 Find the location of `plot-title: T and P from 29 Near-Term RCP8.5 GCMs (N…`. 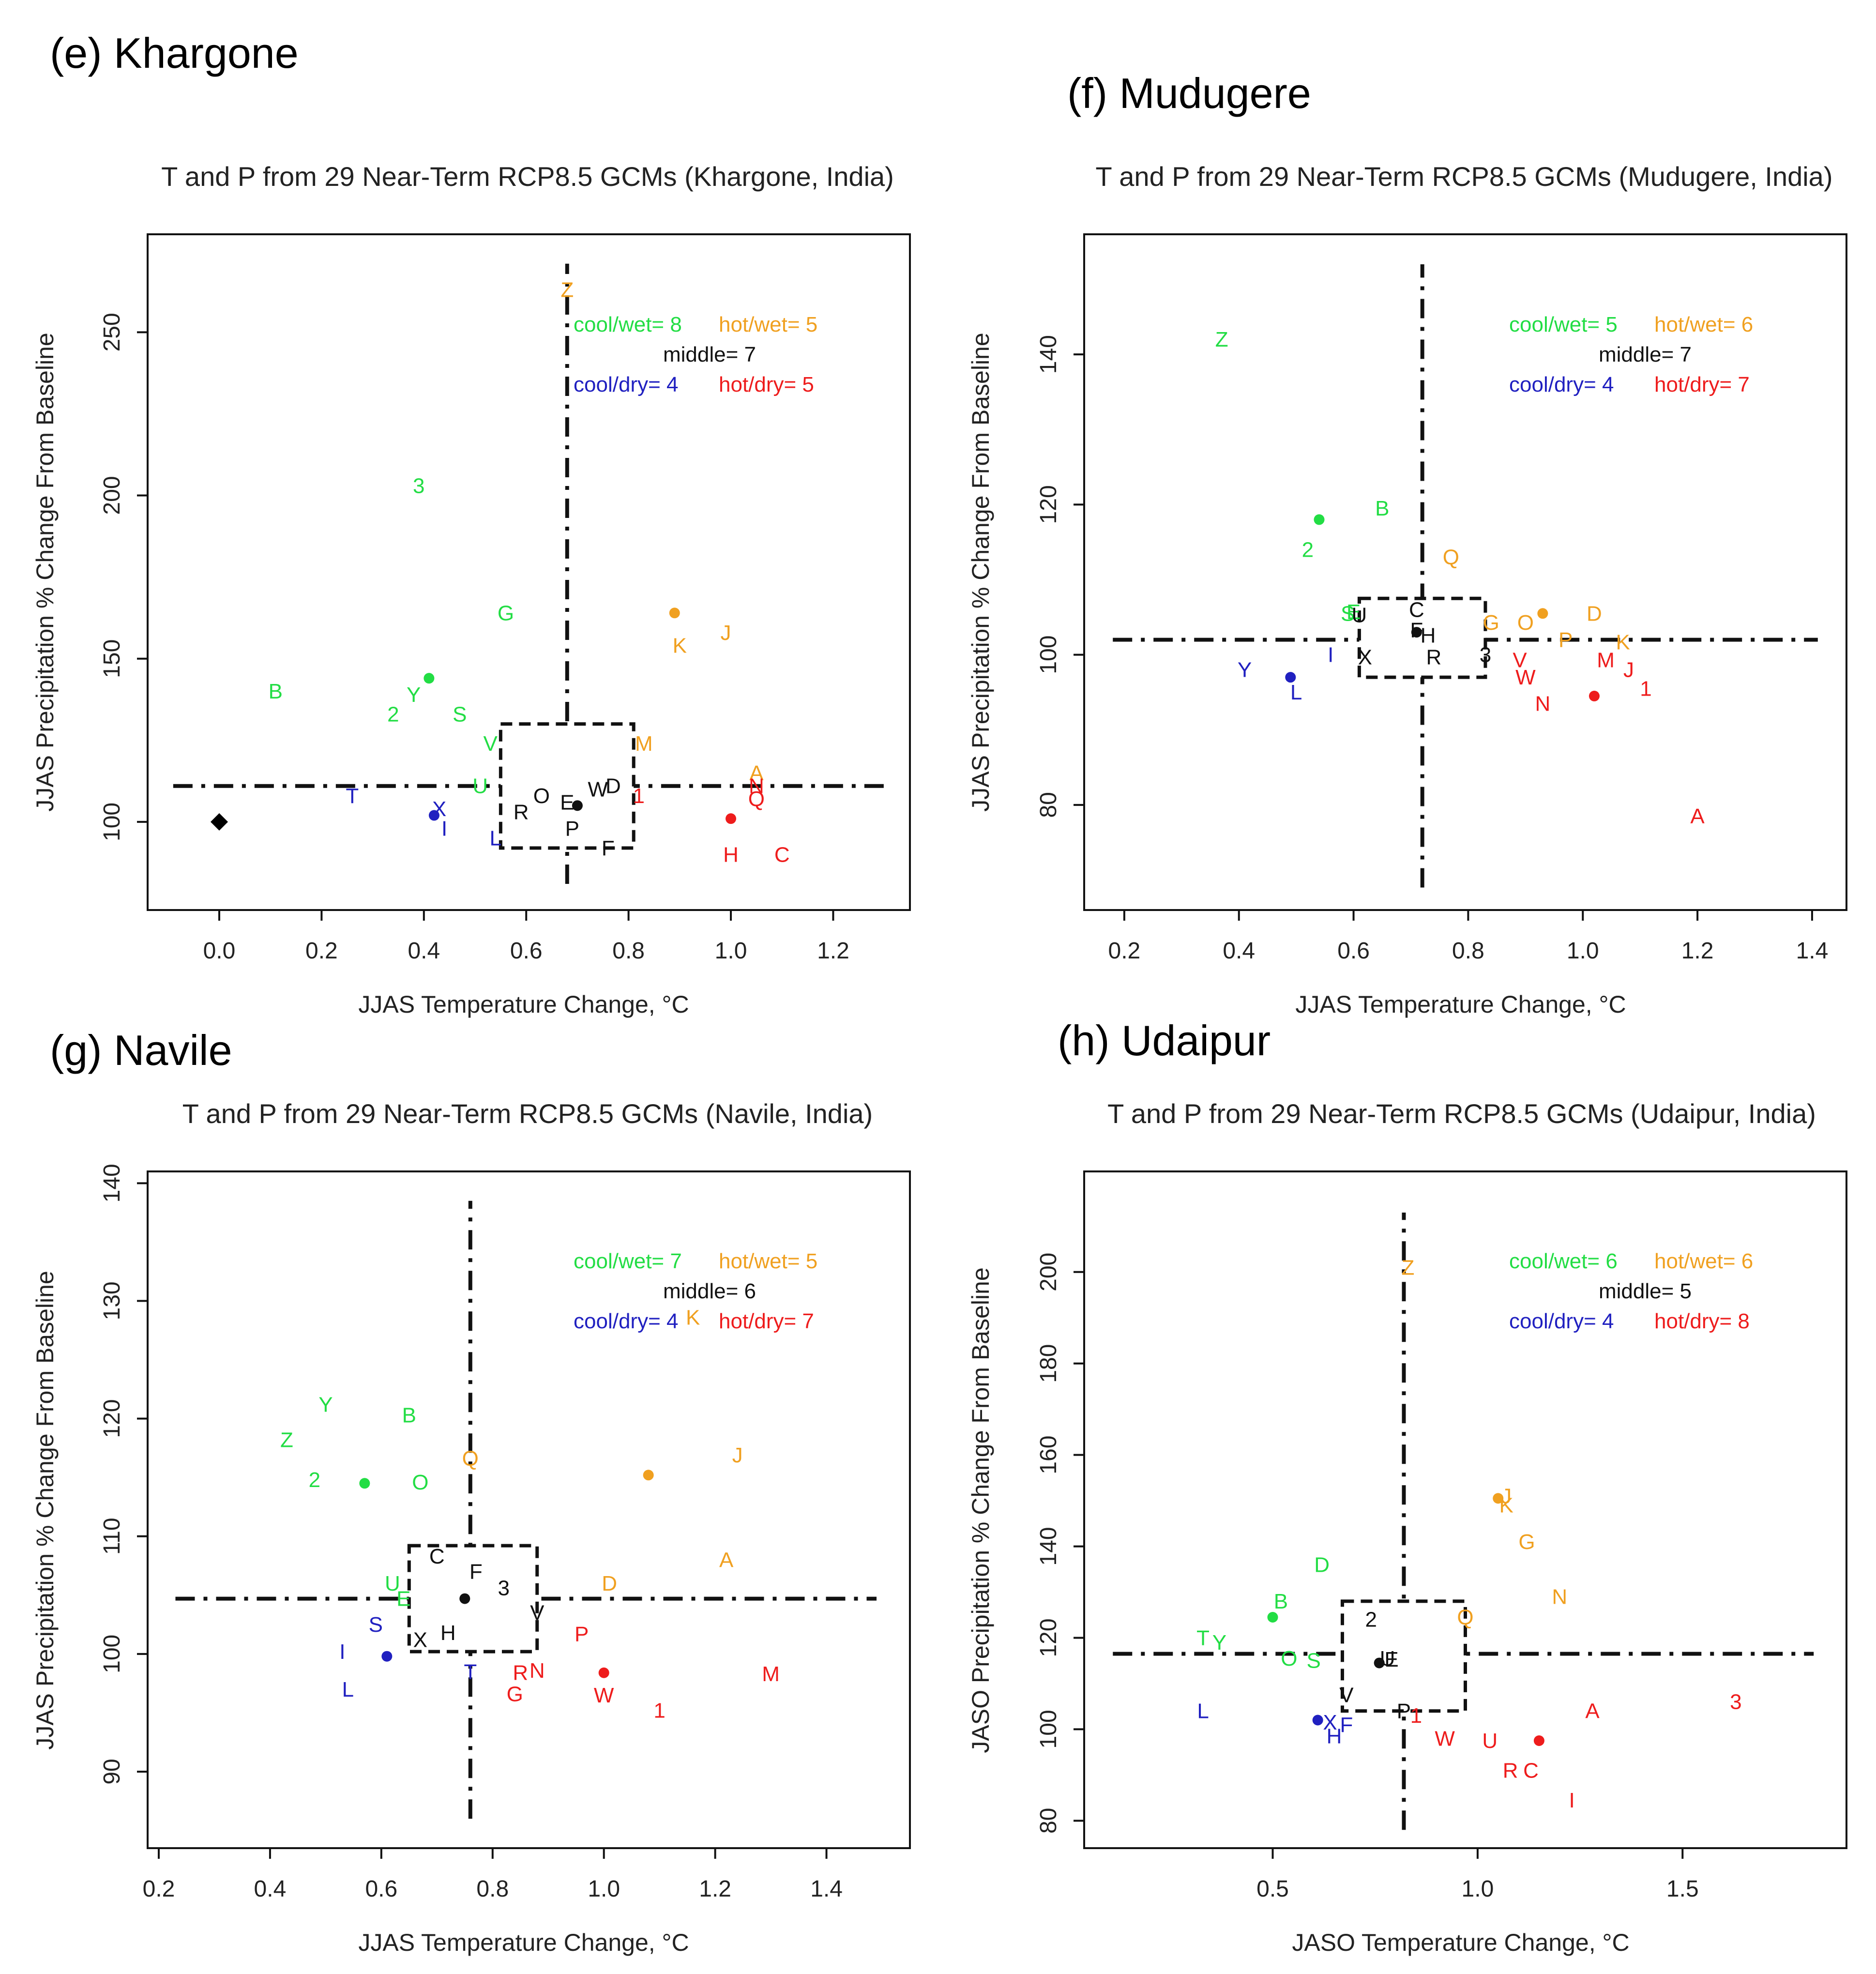

plot-title: T and P from 29 Near-Term RCP8.5 GCMs (N… is located at coordinates (527, 1113).